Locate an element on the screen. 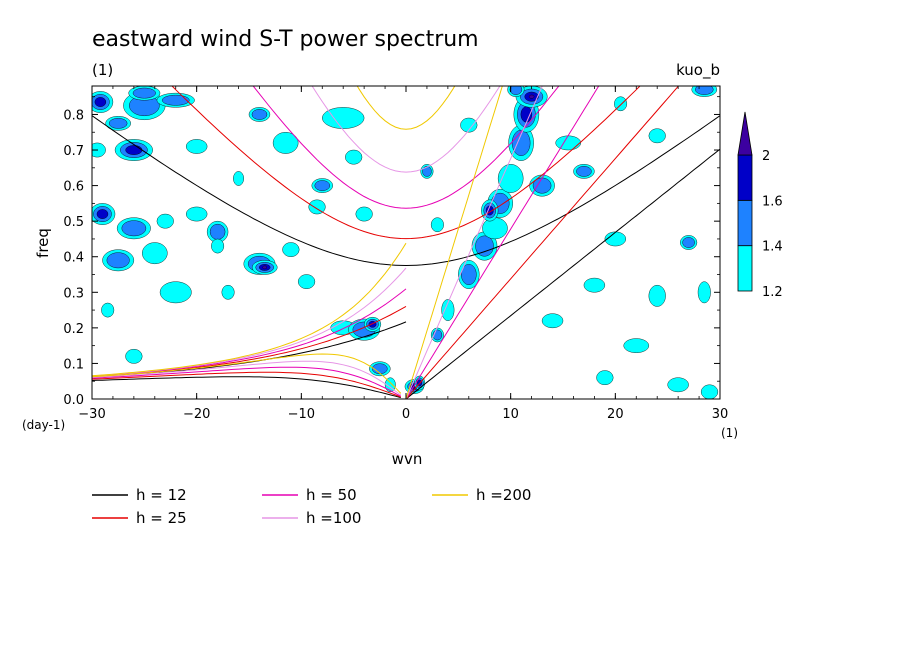 This screenshot has width=904, height=654. chart-title: eastward wind S-T power spectrum is located at coordinates (285, 39).